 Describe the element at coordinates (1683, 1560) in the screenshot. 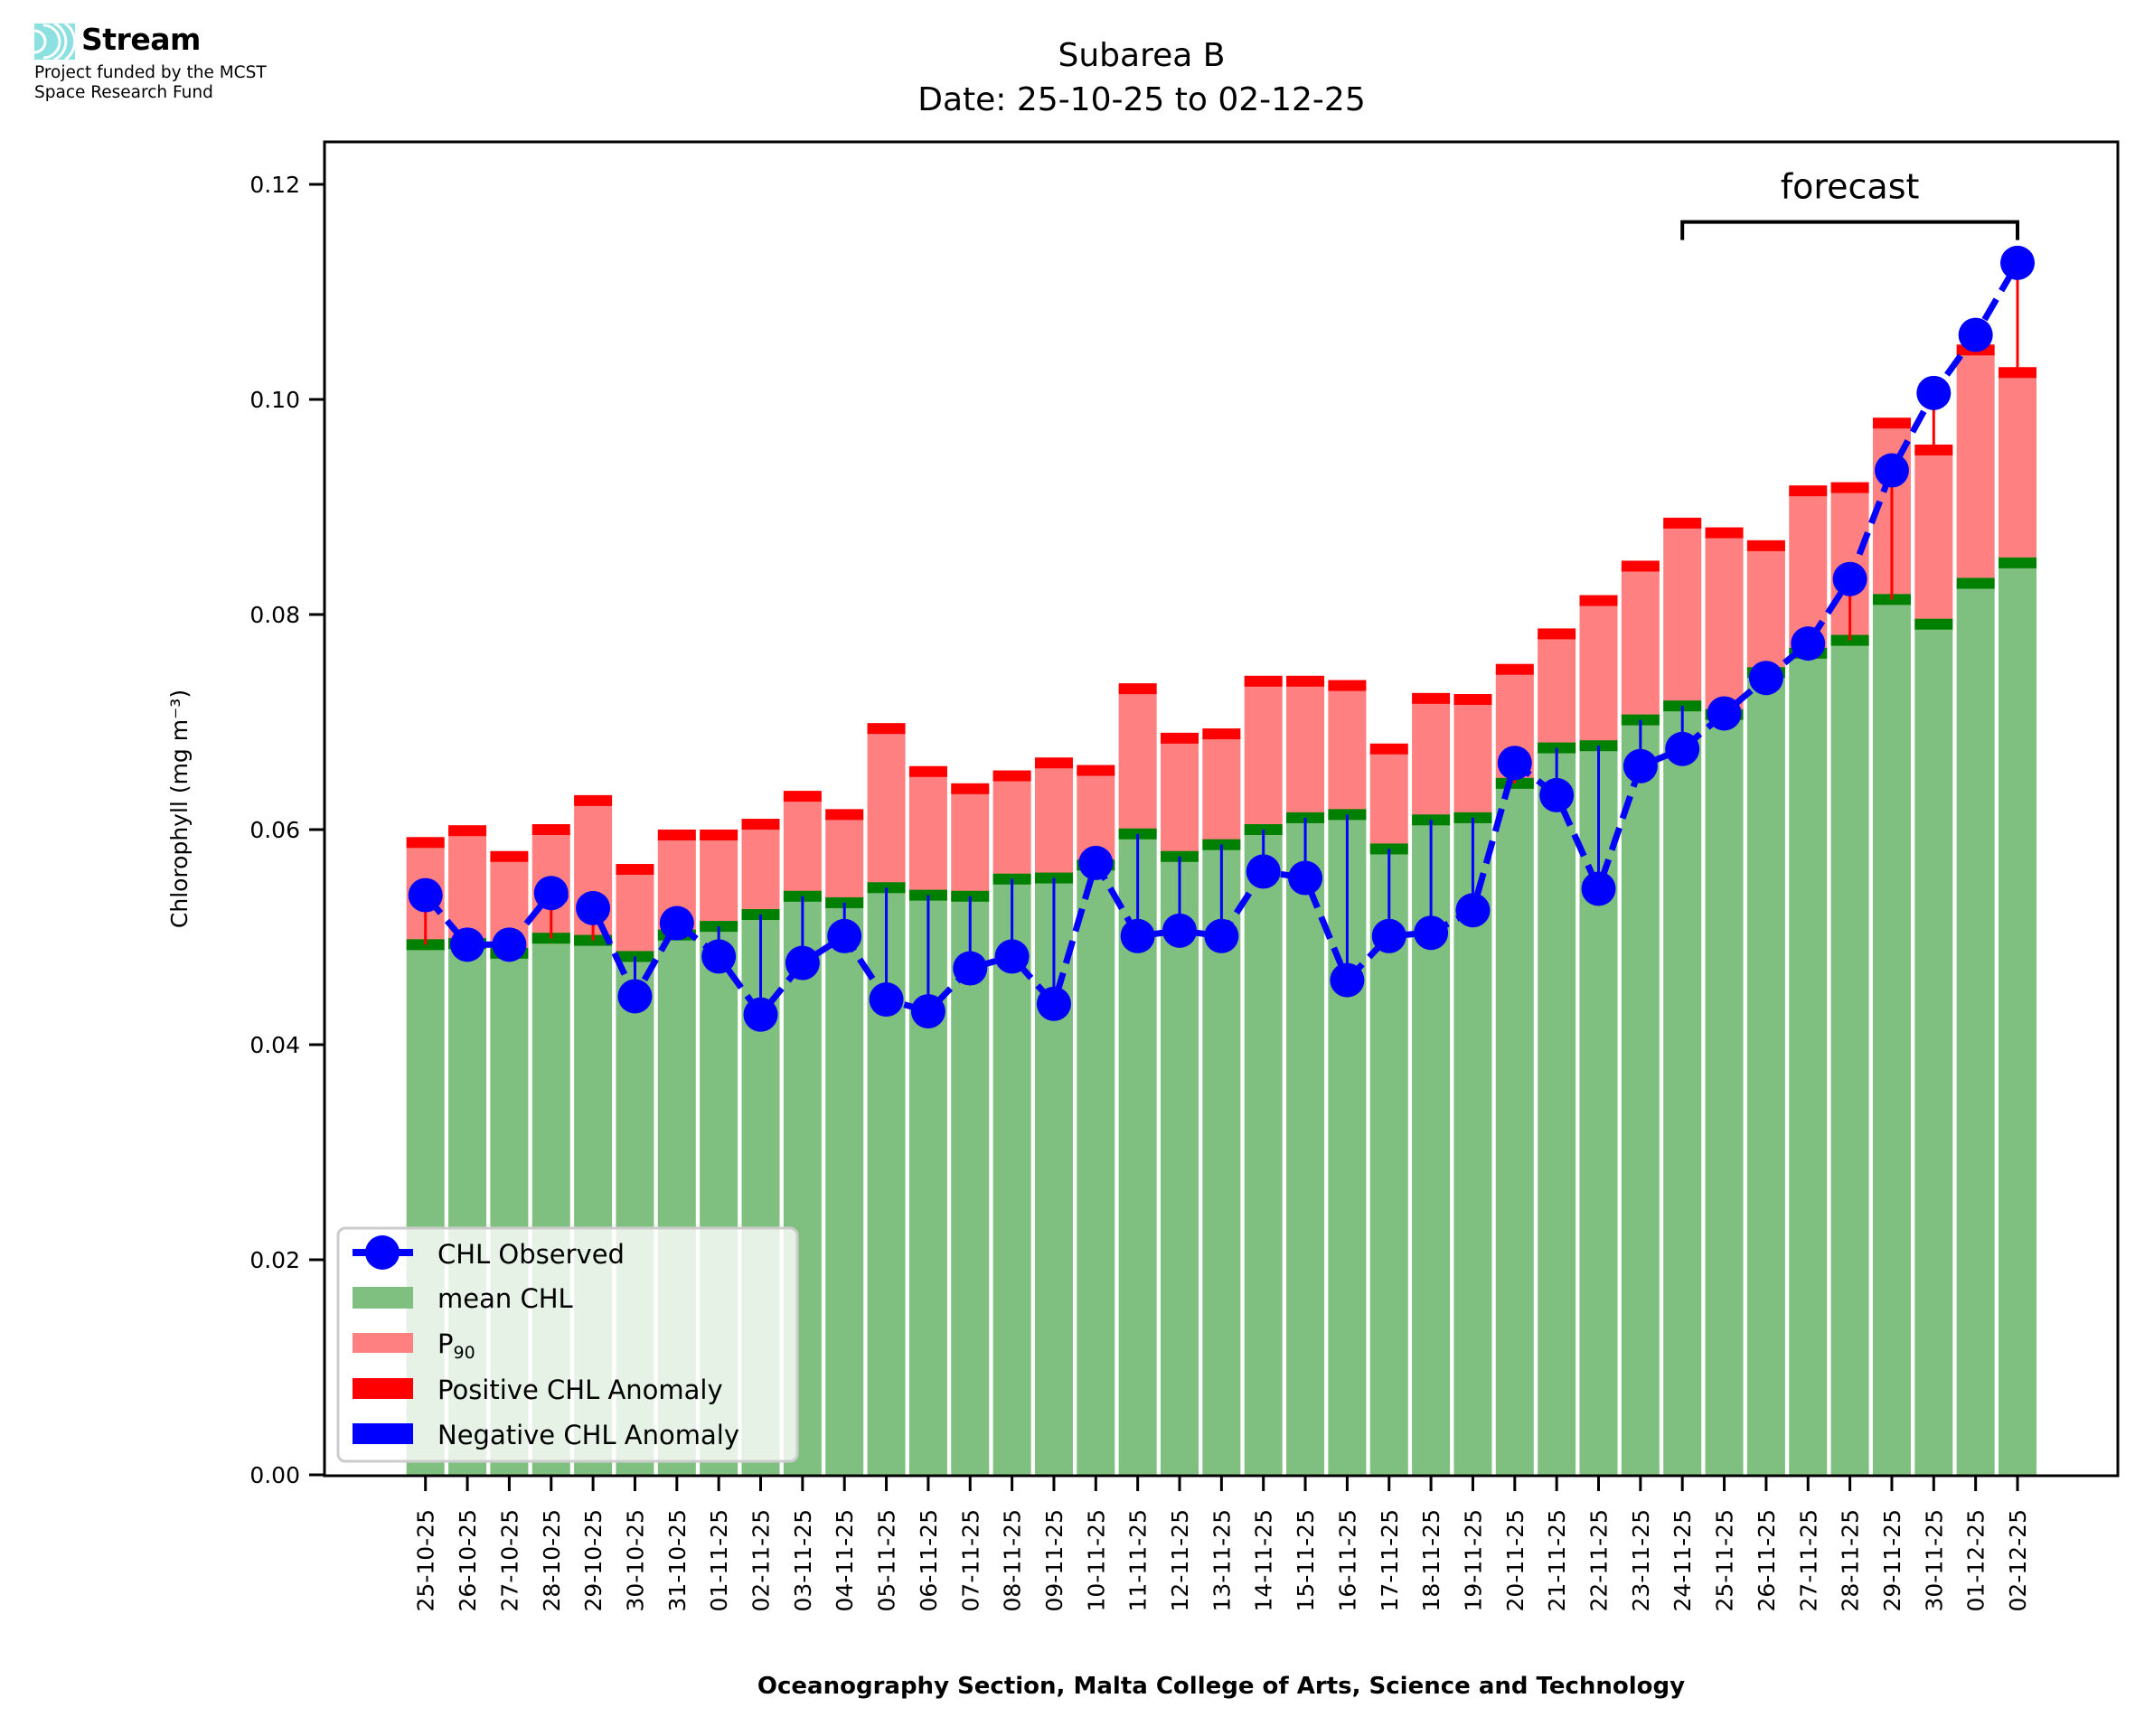

I see `x-tick-label: 24-11-25` at that location.